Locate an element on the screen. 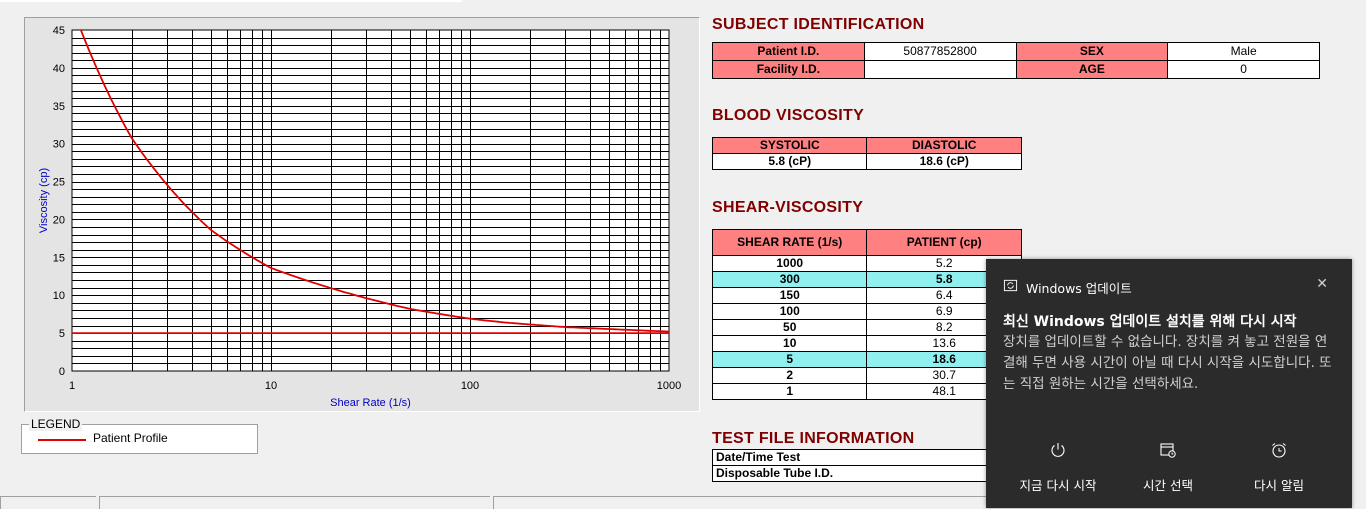 This screenshot has width=1366, height=509. shear-rate-cell: 50 is located at coordinates (789, 327).